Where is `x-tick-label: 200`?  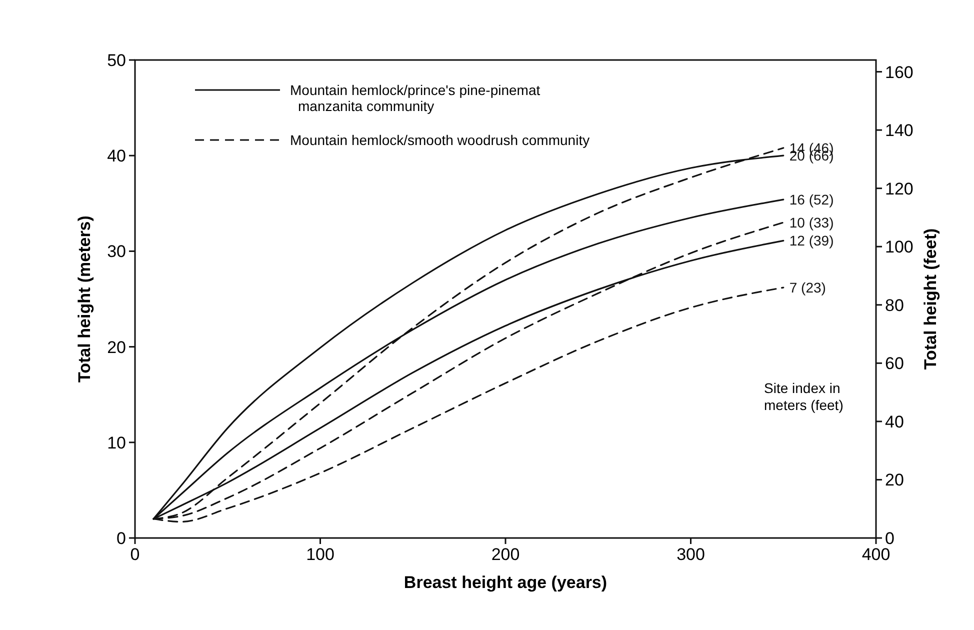 x-tick-label: 200 is located at coordinates (505, 554).